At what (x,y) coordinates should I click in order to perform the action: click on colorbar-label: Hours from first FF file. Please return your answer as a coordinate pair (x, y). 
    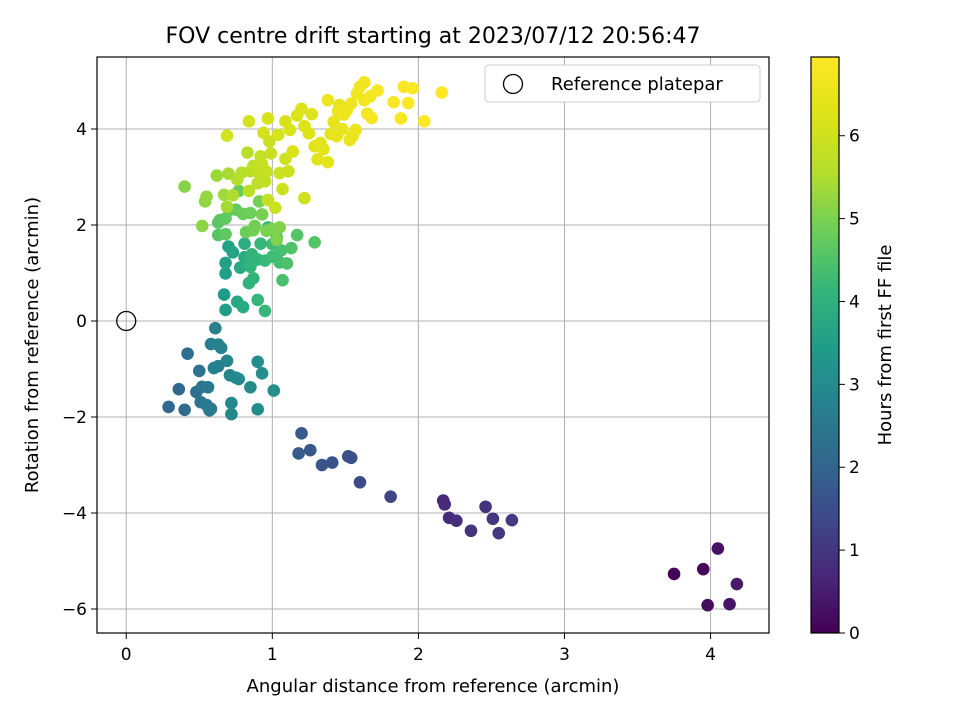
    Looking at the image, I should click on (885, 345).